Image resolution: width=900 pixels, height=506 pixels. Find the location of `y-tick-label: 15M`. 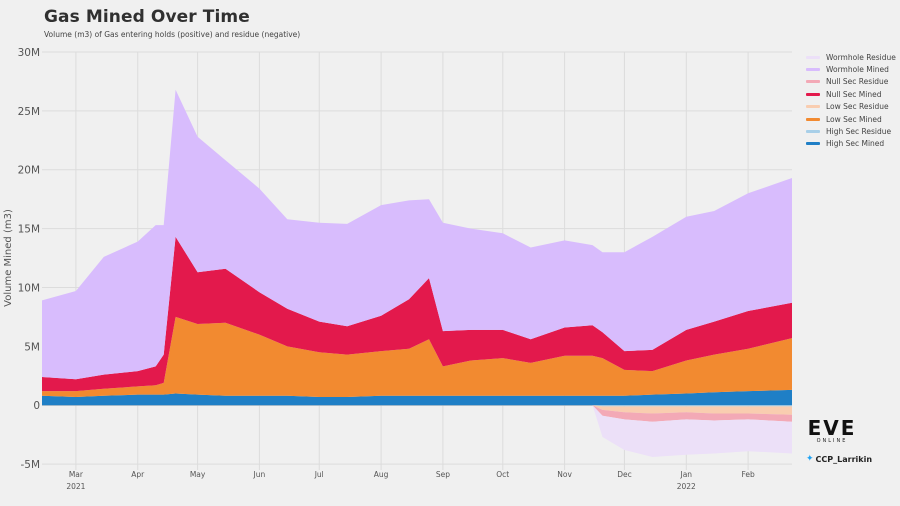

y-tick-label: 15M is located at coordinates (29, 230).